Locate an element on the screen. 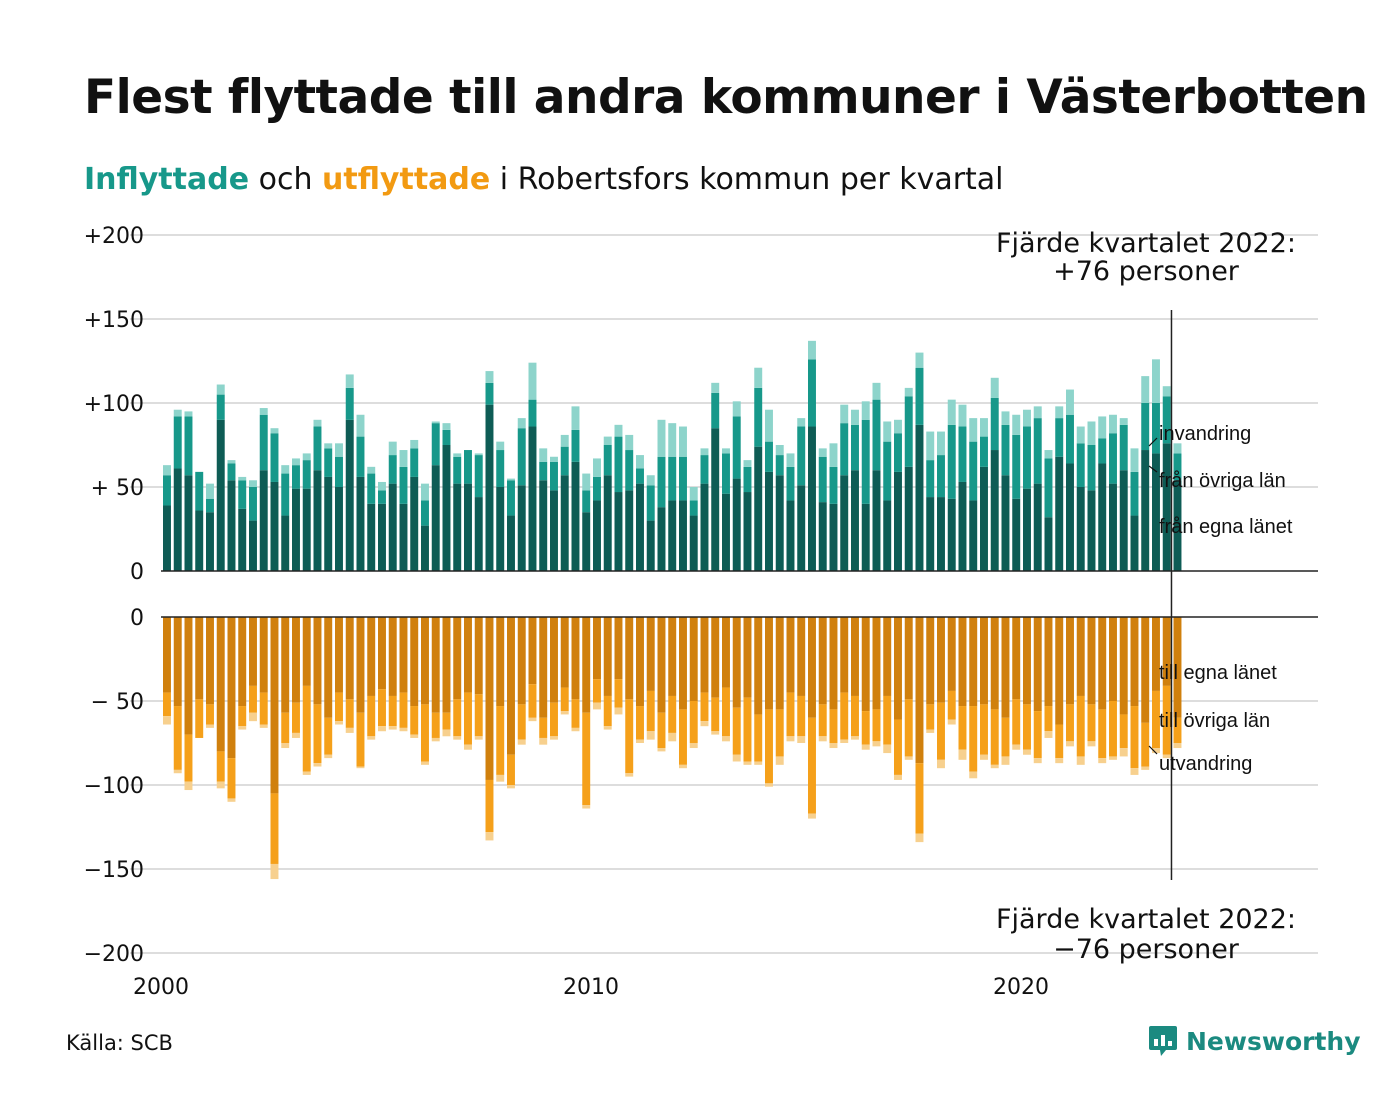  y-tick-label-top: + 50 is located at coordinates (117, 488).